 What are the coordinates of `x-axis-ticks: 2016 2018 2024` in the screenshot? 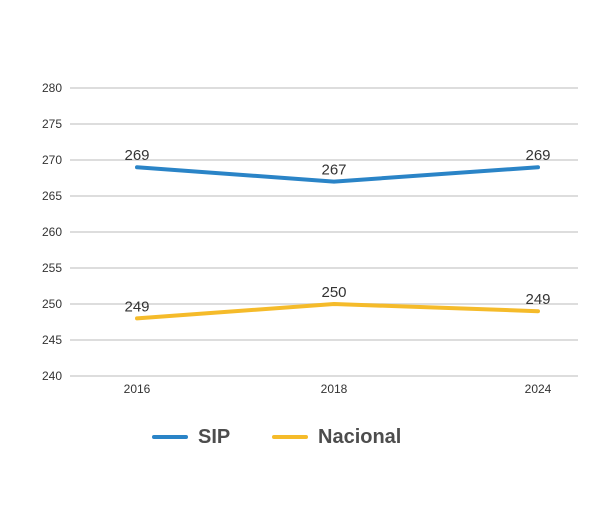 It's located at (338, 389).